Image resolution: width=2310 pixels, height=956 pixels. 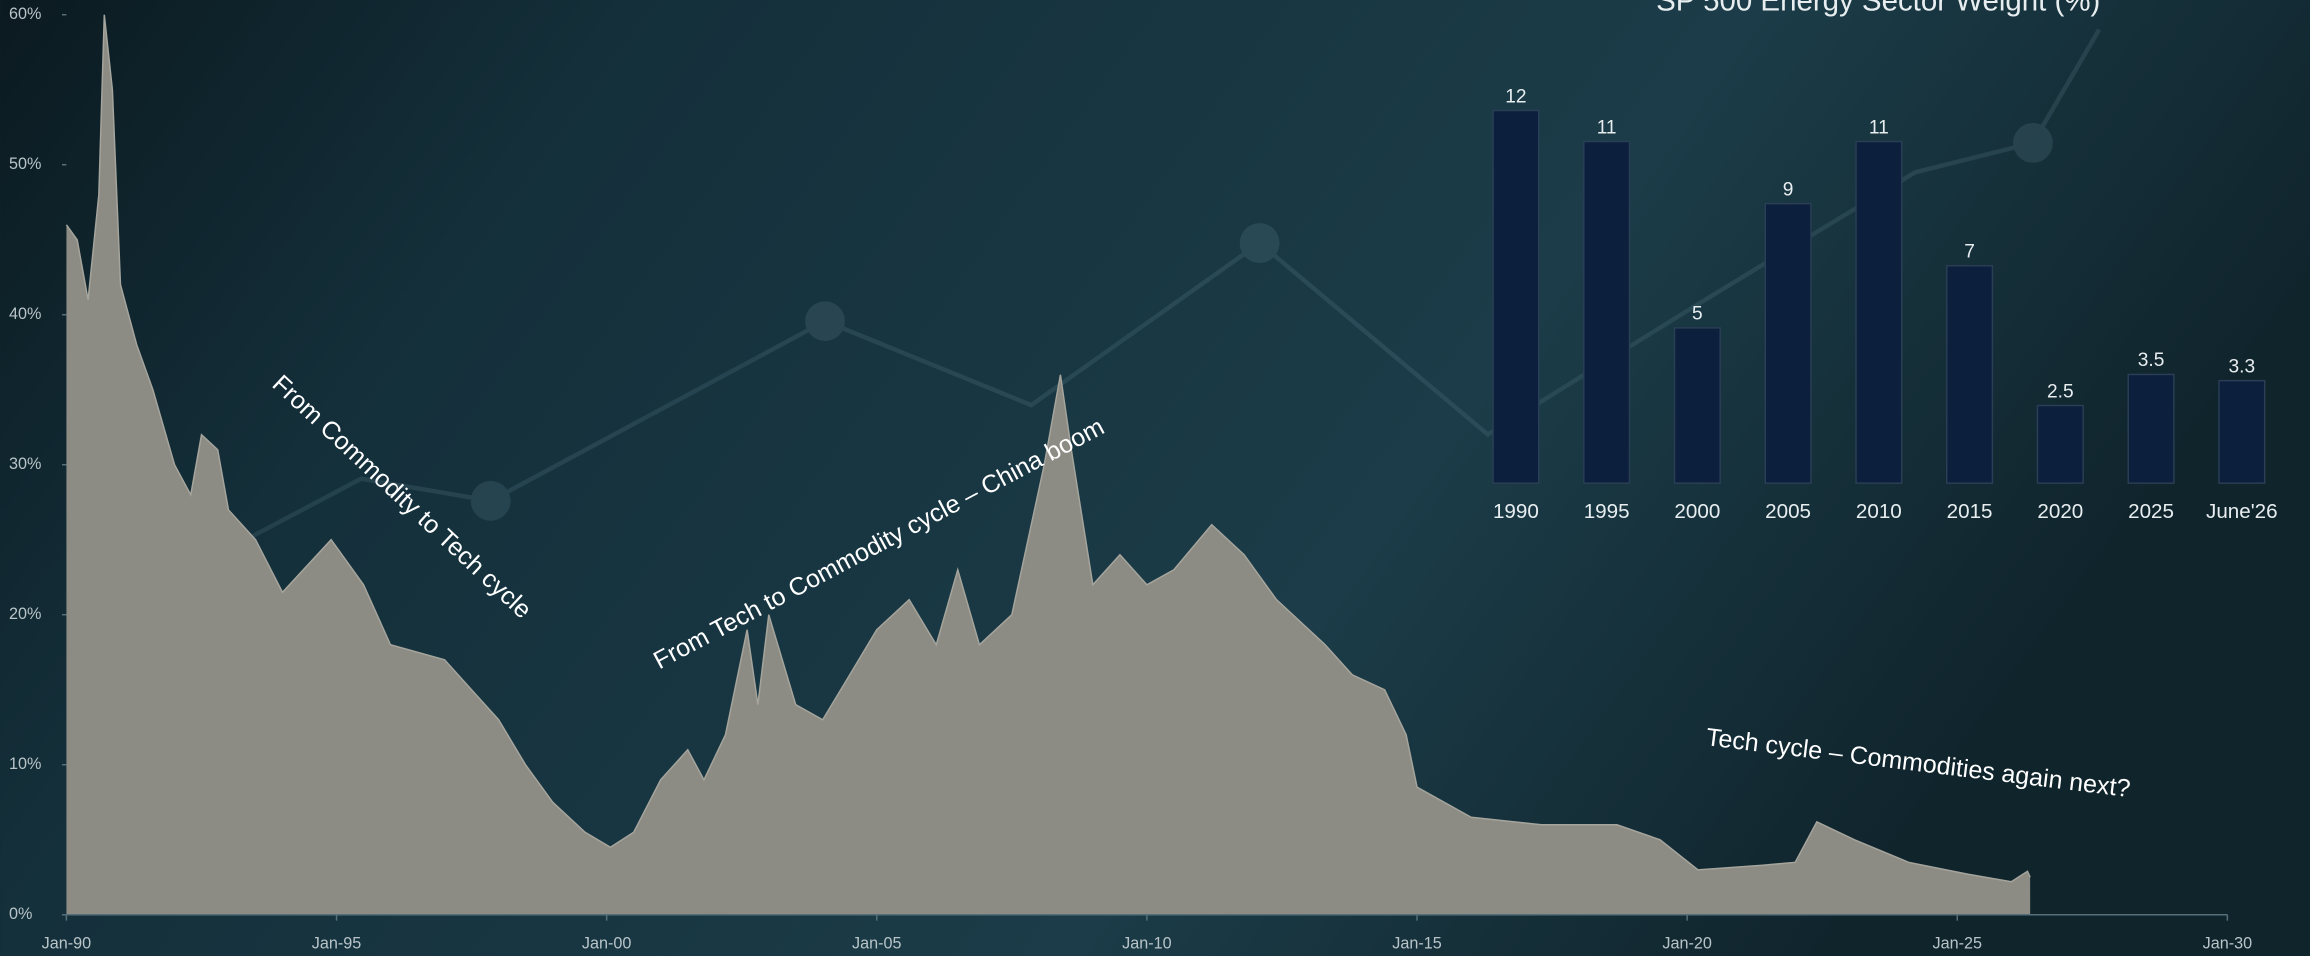 What do you see at coordinates (67, 943) in the screenshot?
I see `x-tick-label: Jan-90` at bounding box center [67, 943].